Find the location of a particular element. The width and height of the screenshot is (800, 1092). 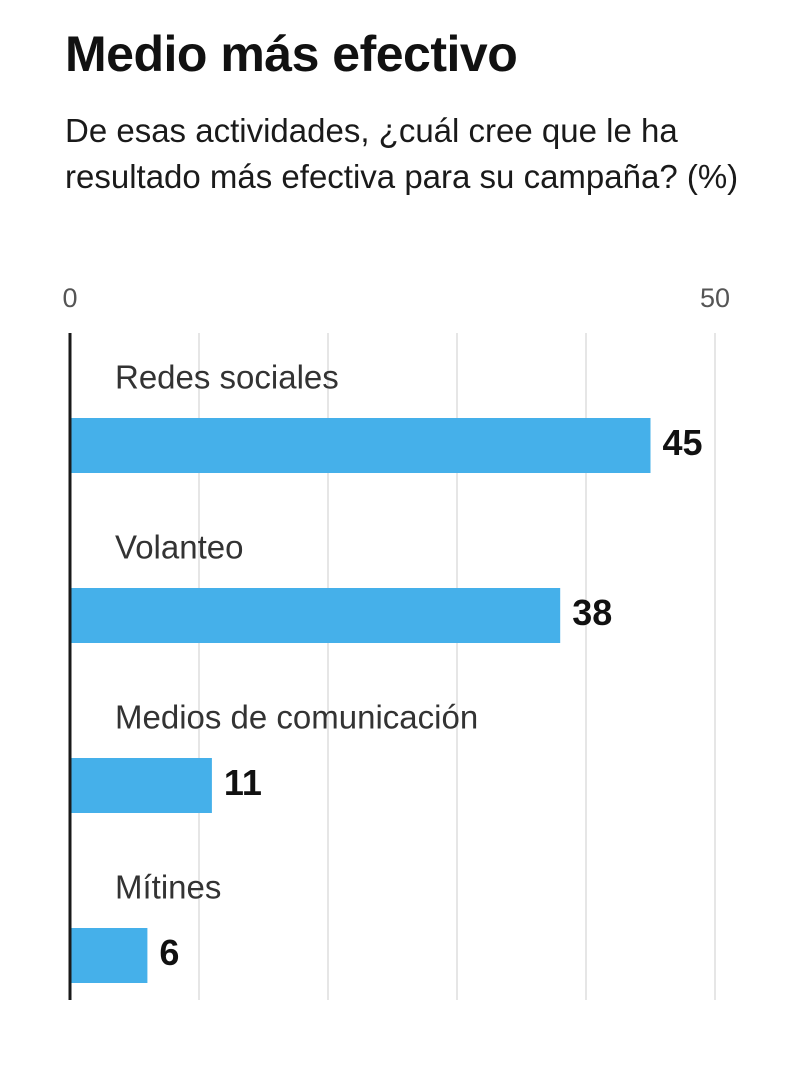

x-tick-label: 0 is located at coordinates (69, 298).